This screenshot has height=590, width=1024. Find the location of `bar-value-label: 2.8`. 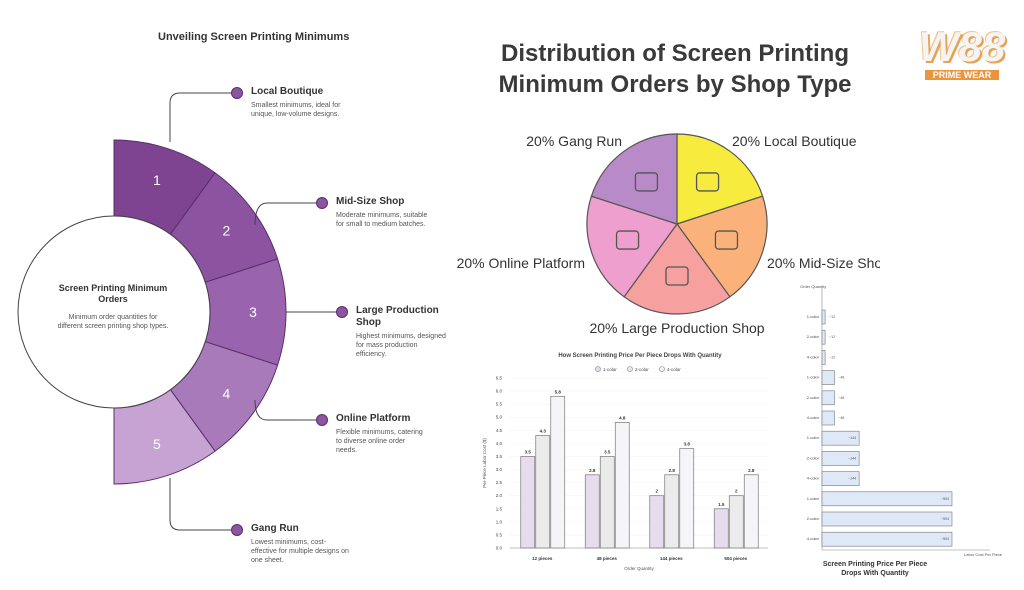

bar-value-label: 2.8 is located at coordinates (672, 470).